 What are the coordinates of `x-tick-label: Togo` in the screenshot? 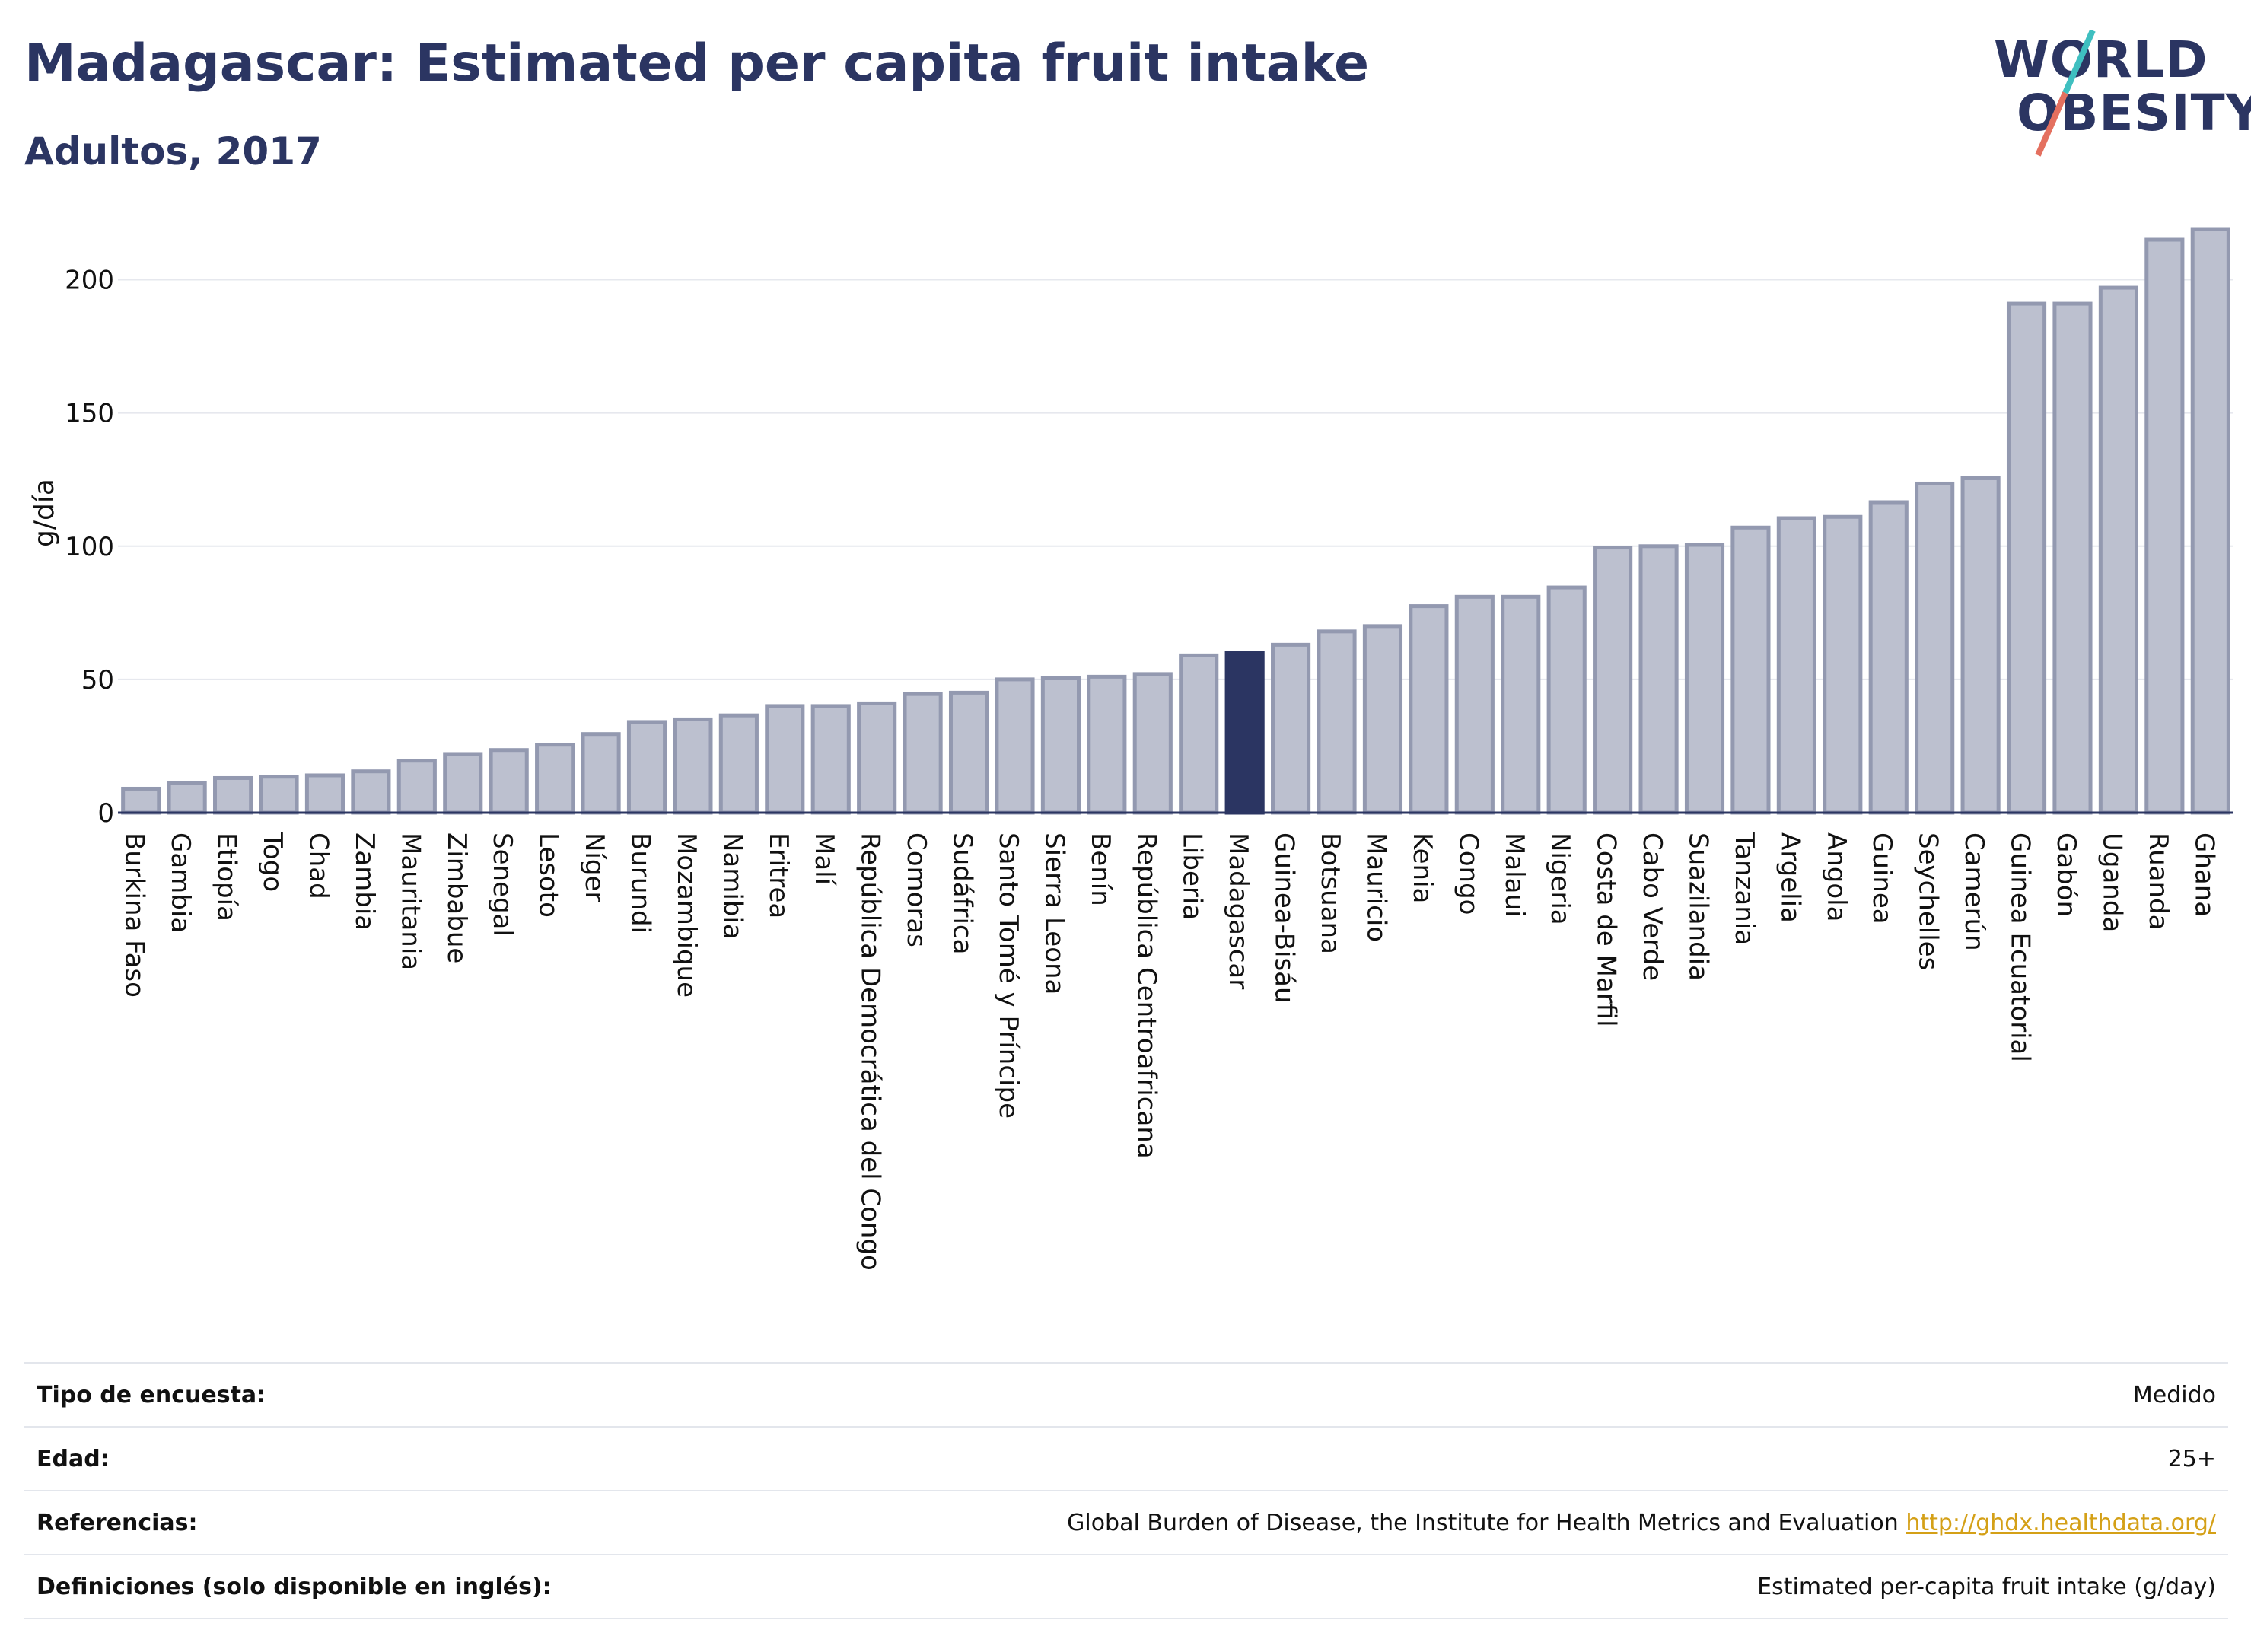 It's located at (272, 862).